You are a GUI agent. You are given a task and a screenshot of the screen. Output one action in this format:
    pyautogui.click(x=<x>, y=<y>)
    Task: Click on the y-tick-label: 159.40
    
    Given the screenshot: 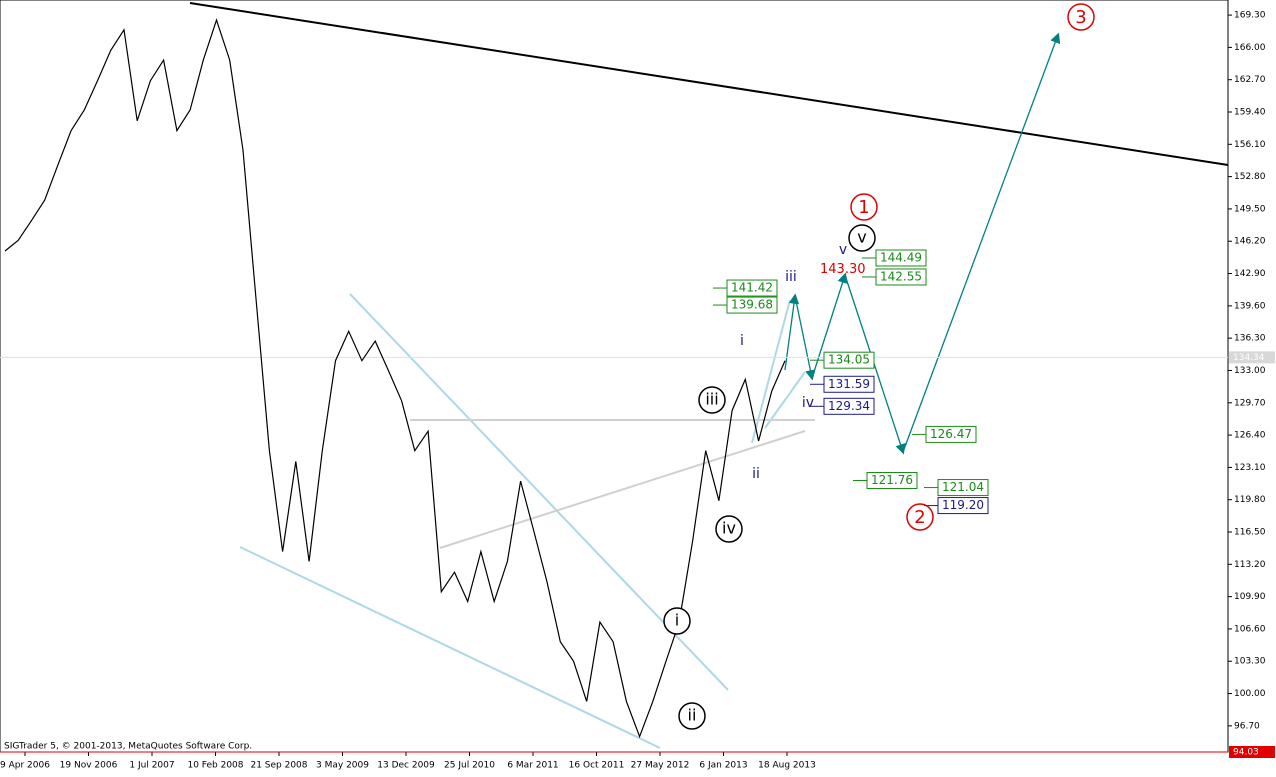 What is the action you would take?
    pyautogui.click(x=1250, y=113)
    